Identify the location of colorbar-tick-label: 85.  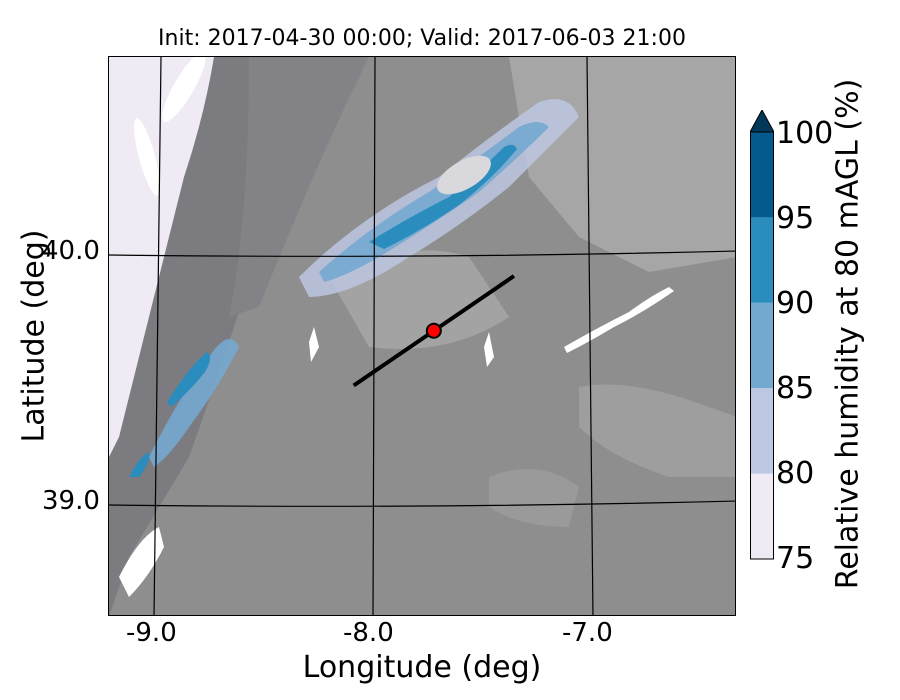
(795, 388).